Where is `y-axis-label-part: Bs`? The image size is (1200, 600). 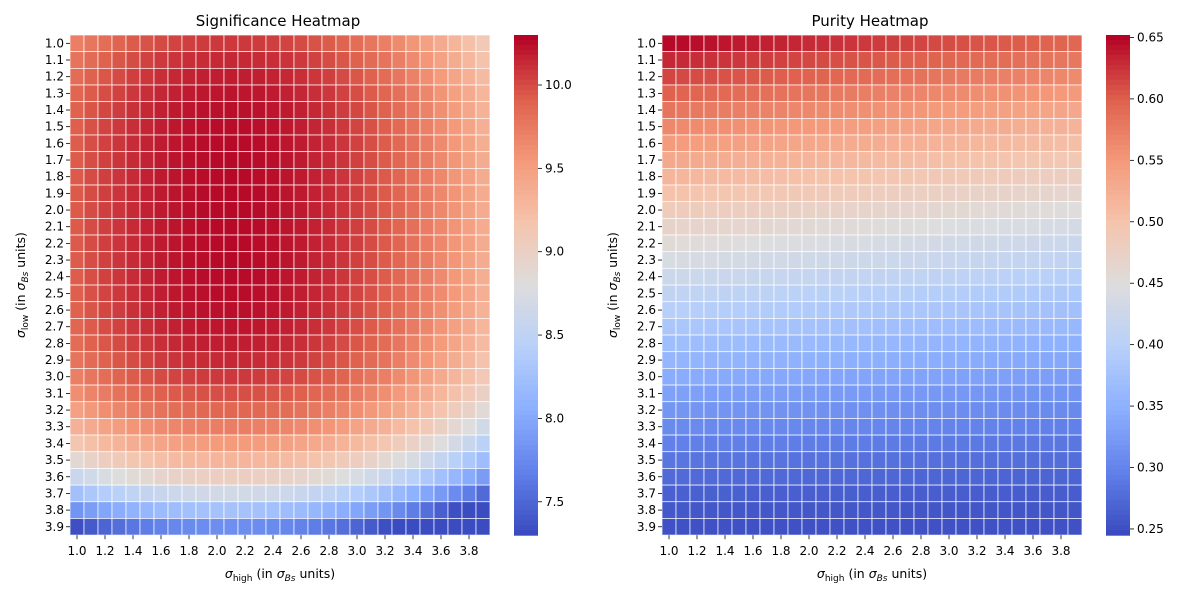 y-axis-label-part: Bs is located at coordinates (26, 276).